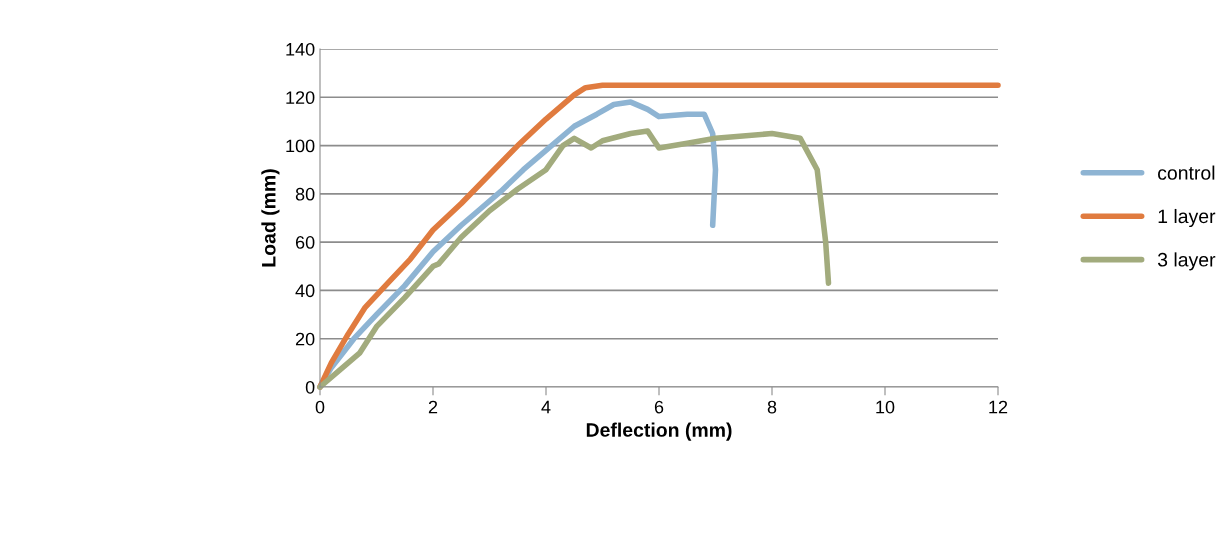 This screenshot has height=542, width=1223. I want to click on x-tick-label: 10, so click(885, 407).